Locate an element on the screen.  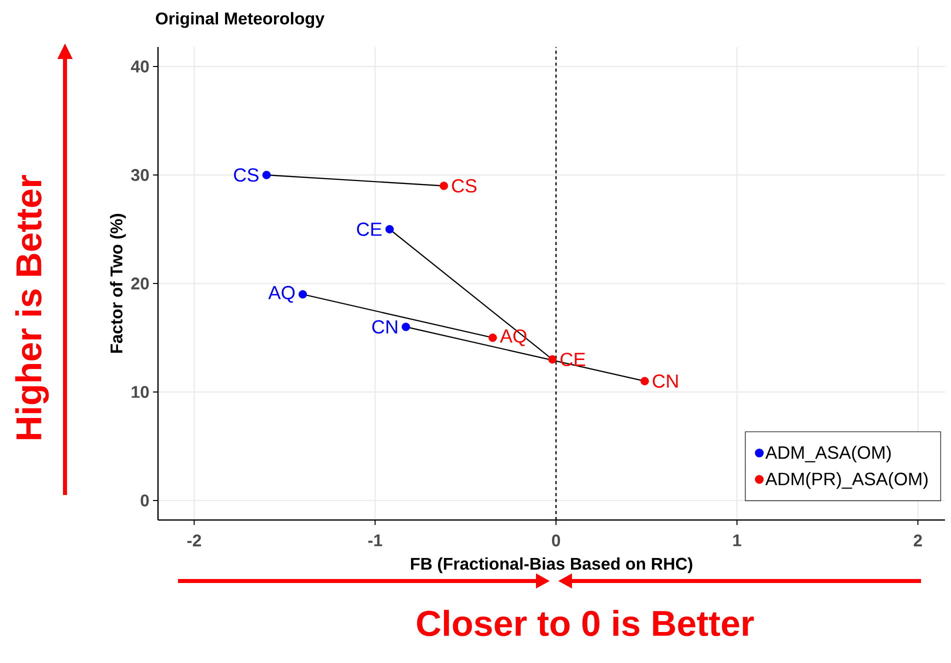
legend-label: ADM(PR)_ASA(OM) is located at coordinates (846, 480).